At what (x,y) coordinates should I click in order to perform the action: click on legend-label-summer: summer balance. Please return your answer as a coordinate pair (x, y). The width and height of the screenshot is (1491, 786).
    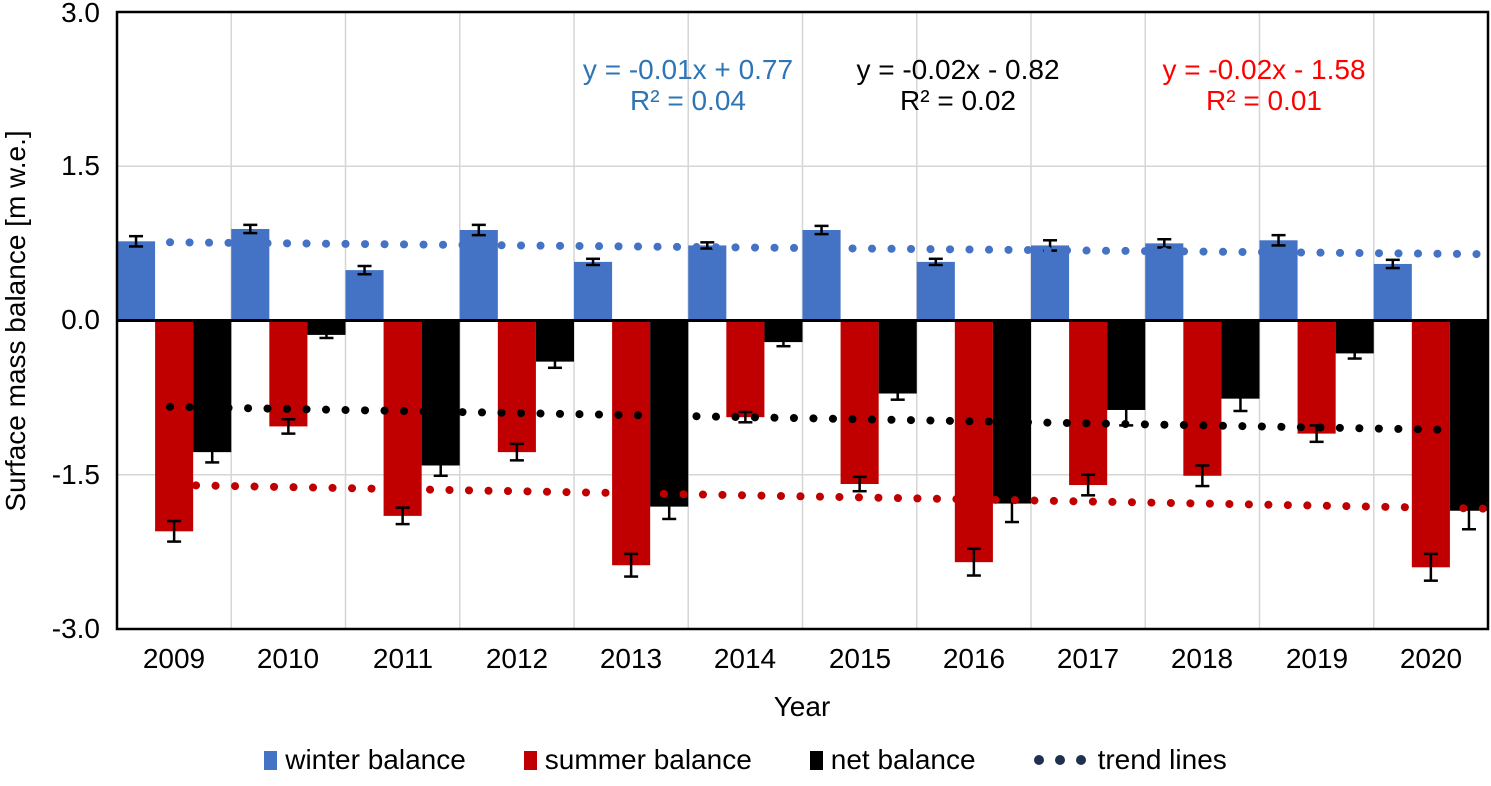
    Looking at the image, I should click on (648, 759).